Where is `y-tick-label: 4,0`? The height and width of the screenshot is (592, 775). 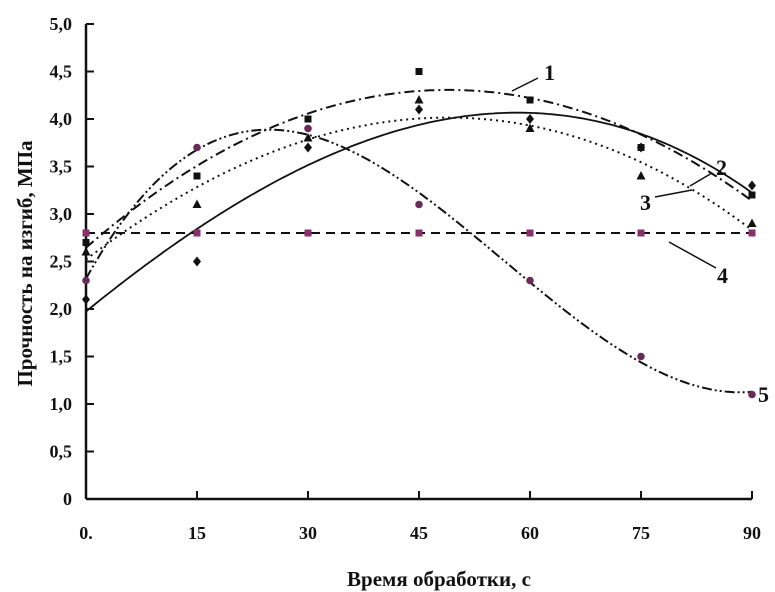 y-tick-label: 4,0 is located at coordinates (61, 119).